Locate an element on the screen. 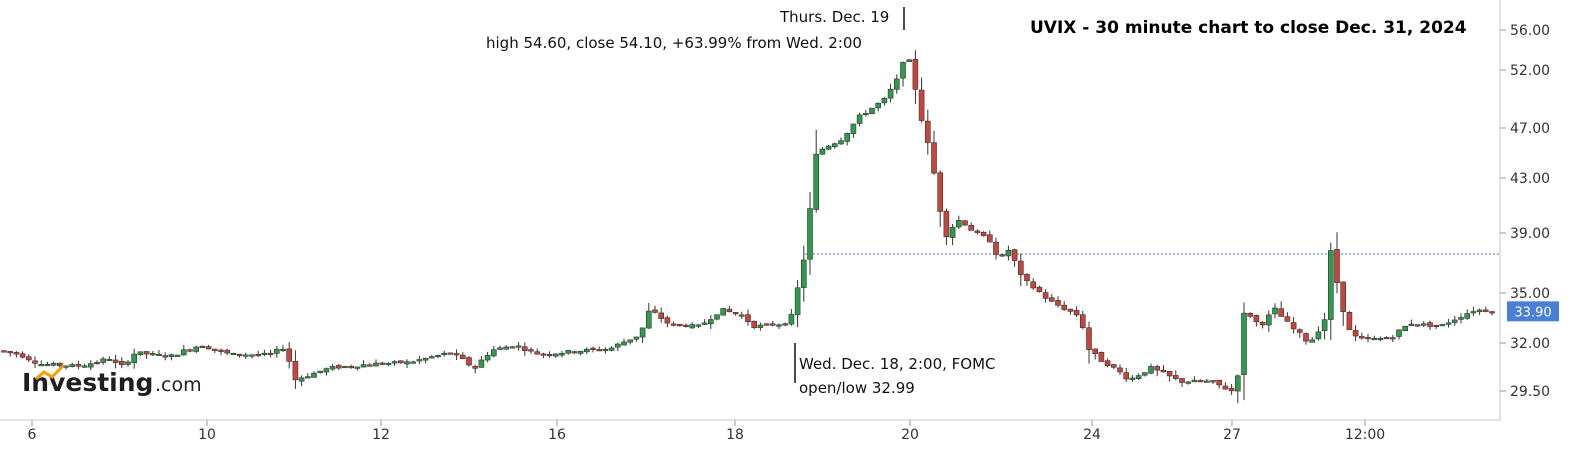 This screenshot has height=449, width=1571. current-price-label: 33.90 is located at coordinates (1532, 312).